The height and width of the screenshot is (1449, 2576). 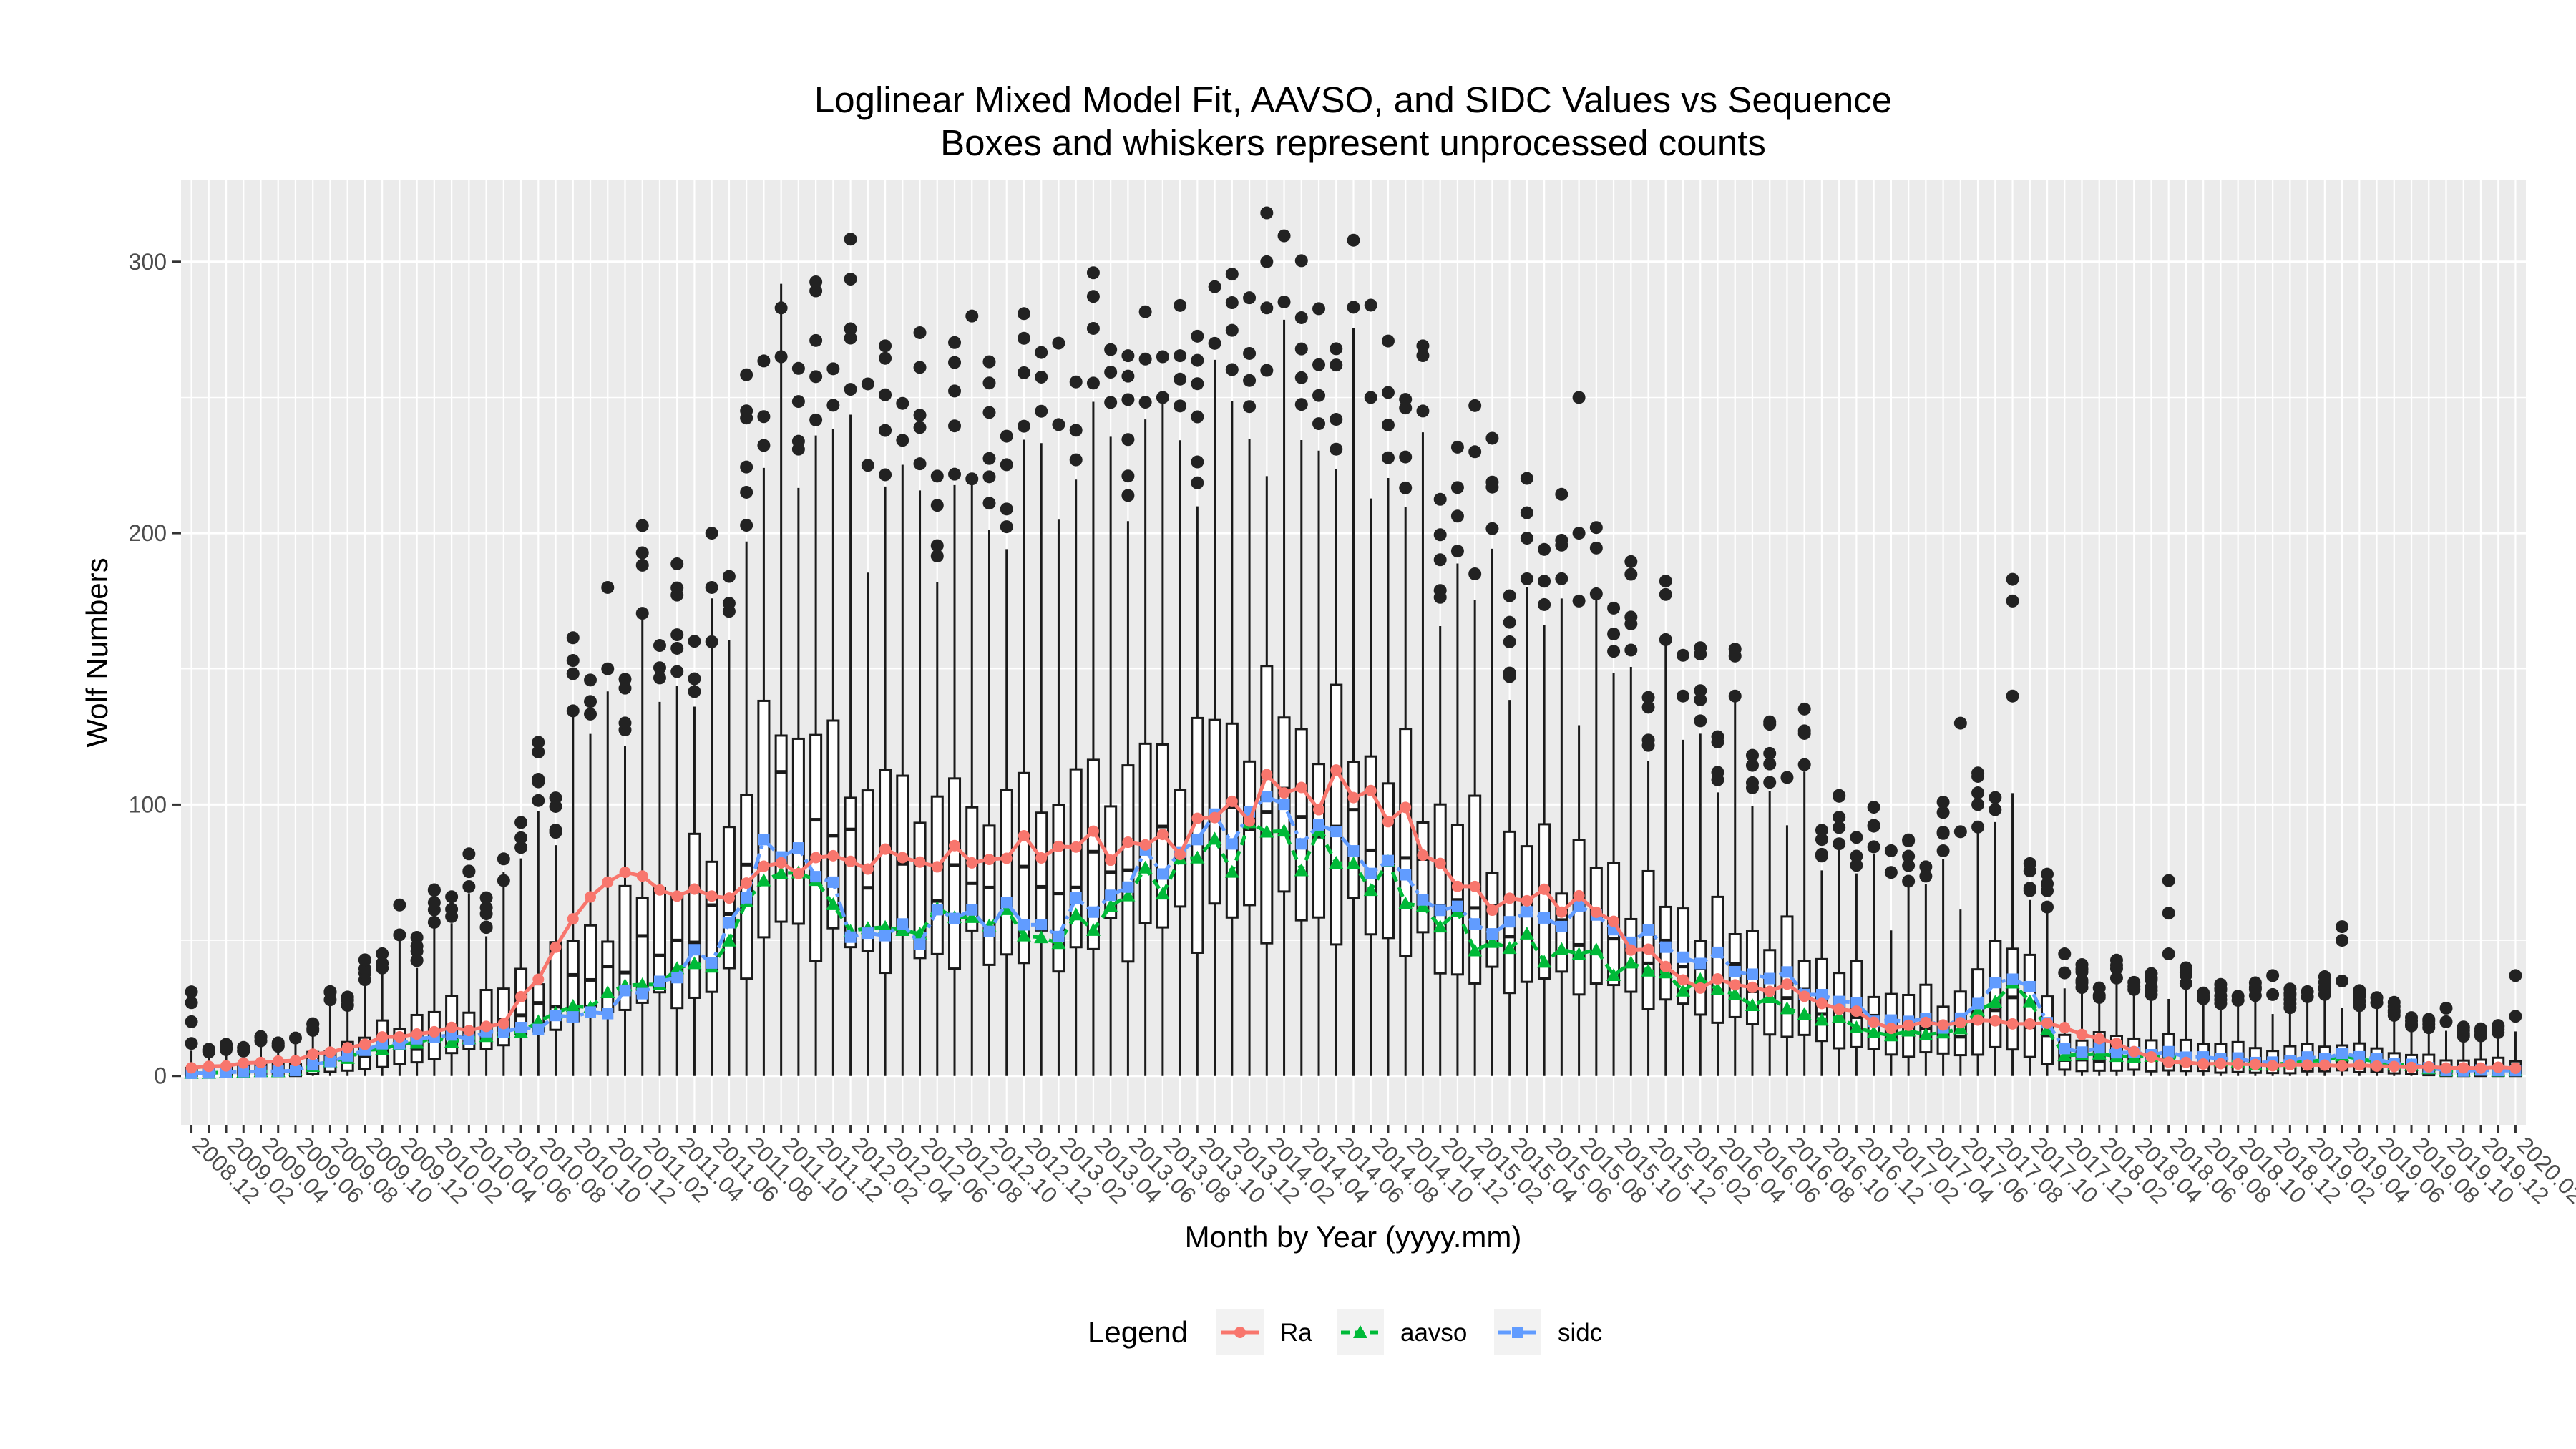 I want to click on legend-entry-aavso: aavso, so click(x=1402, y=1332).